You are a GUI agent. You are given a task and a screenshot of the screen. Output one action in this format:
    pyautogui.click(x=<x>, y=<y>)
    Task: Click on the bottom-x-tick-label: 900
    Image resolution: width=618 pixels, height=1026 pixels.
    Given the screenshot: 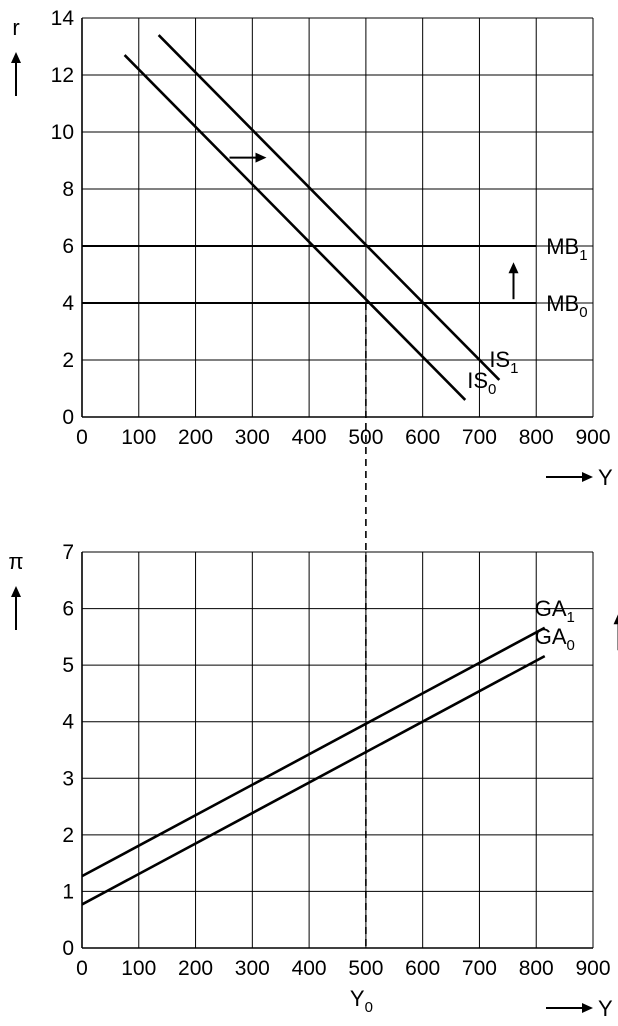 What is the action you would take?
    pyautogui.click(x=592, y=968)
    